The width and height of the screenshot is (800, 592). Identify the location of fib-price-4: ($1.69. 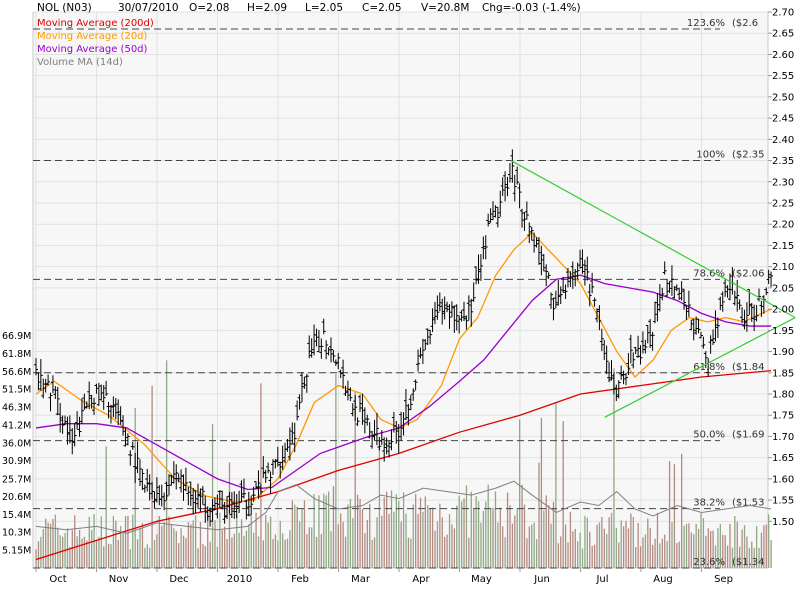
(748, 435).